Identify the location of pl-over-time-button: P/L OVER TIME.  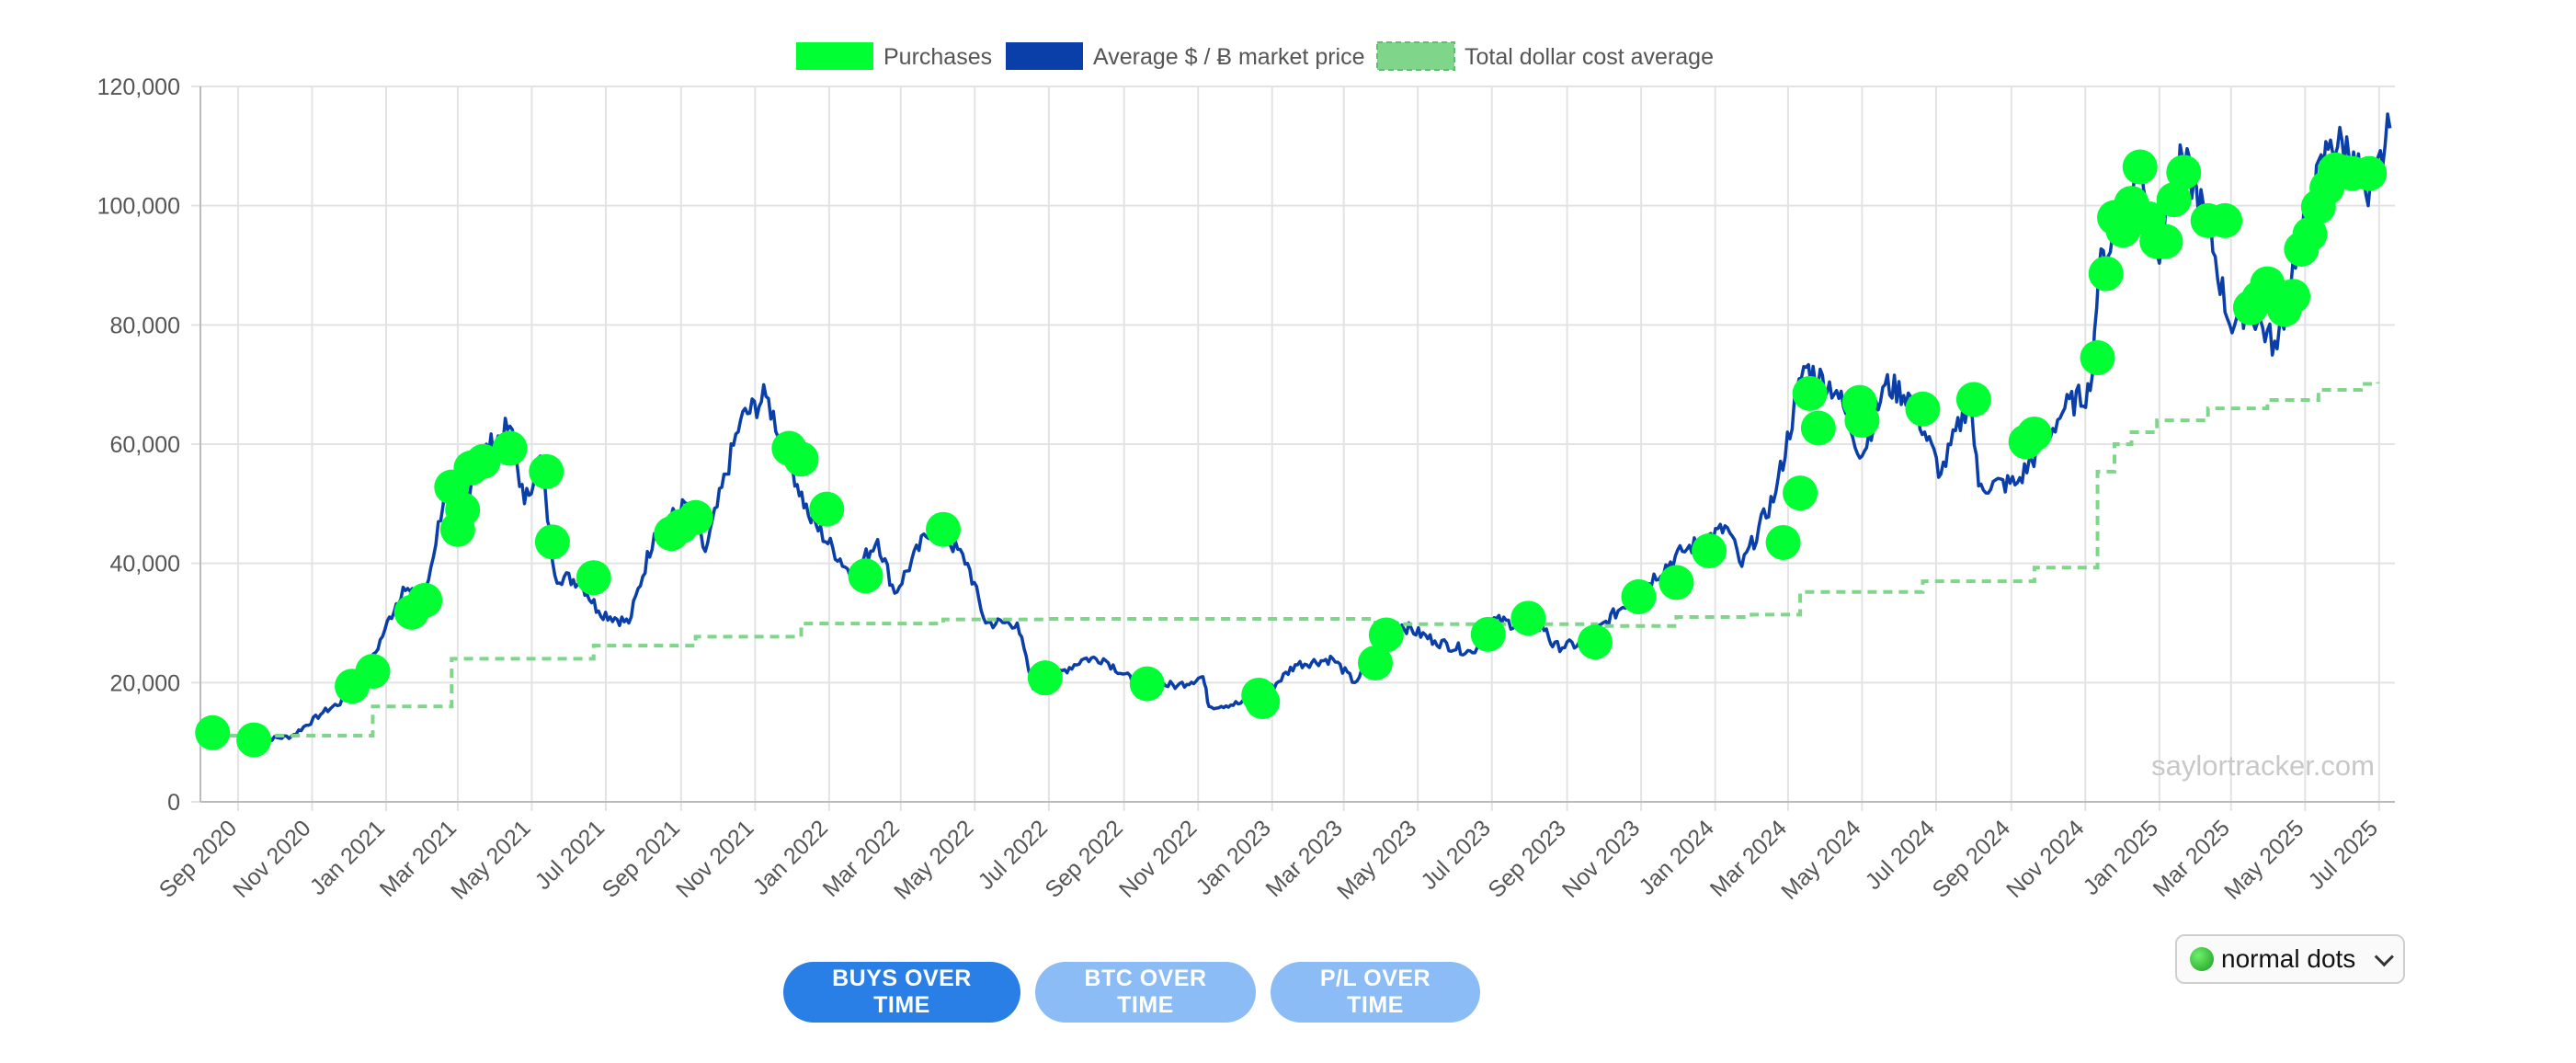
(1375, 993).